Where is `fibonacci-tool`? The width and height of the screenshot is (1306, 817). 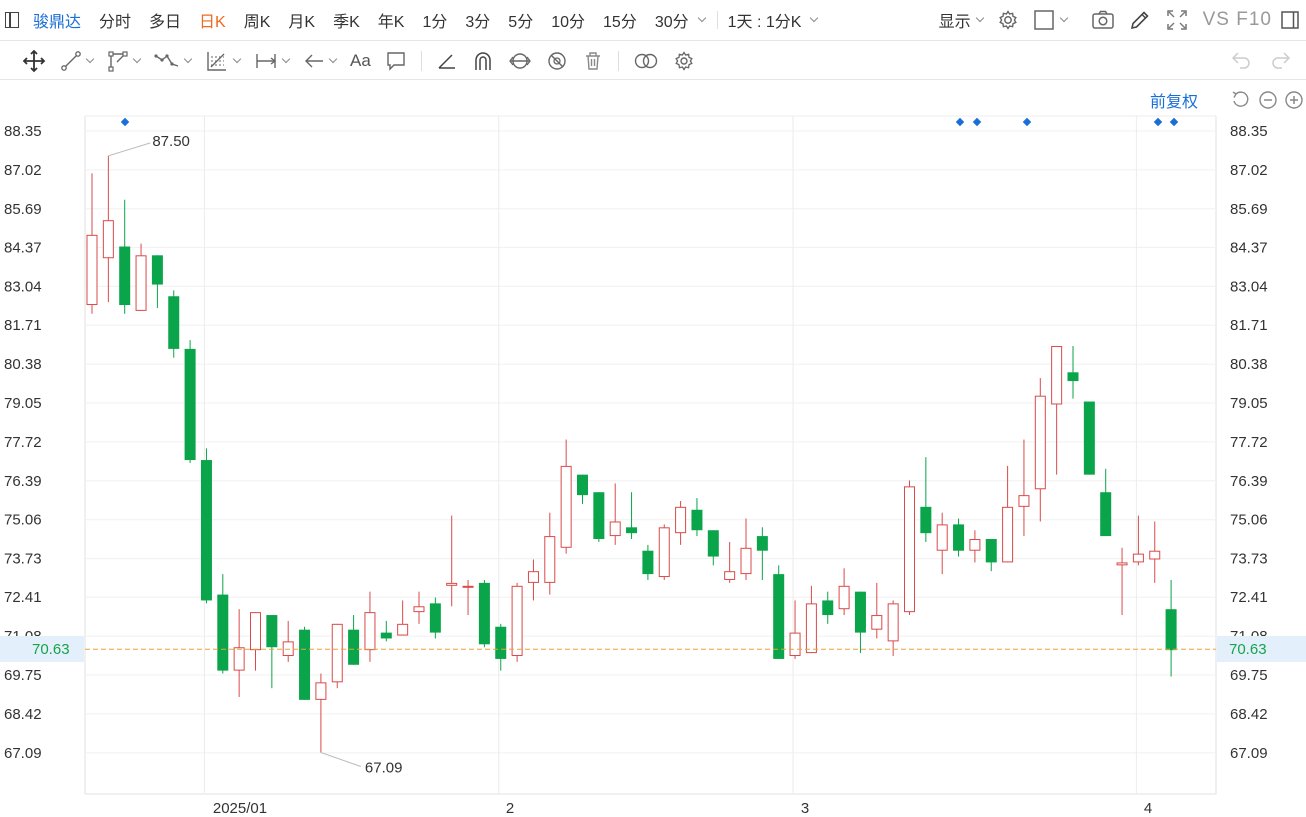 fibonacci-tool is located at coordinates (223, 61).